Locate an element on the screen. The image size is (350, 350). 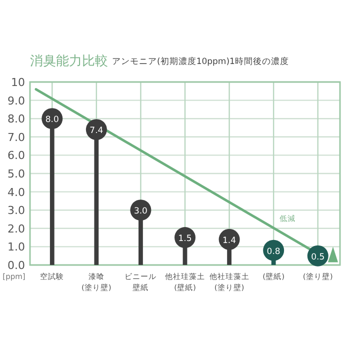
data-label: 0.5 is located at coordinates (318, 257).